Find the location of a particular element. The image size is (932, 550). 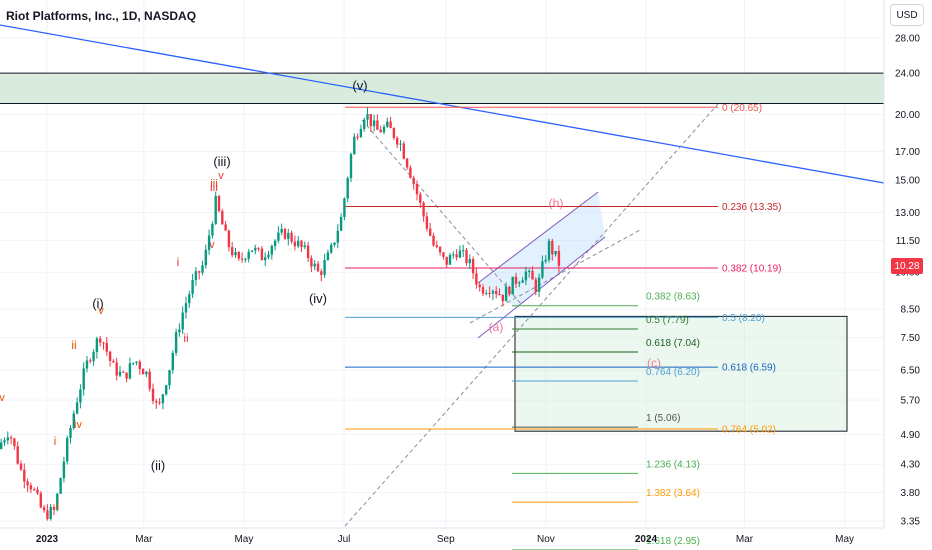

time-tick-label: Jul is located at coordinates (344, 539).